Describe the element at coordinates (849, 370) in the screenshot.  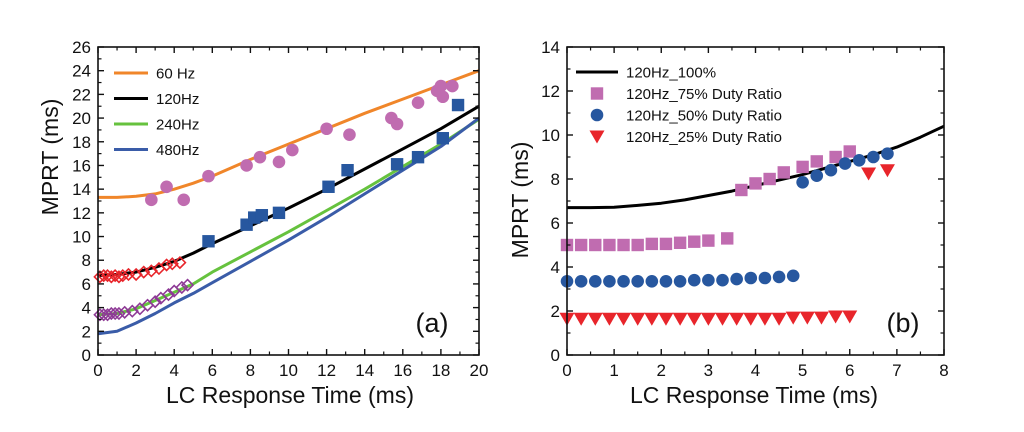
I see `panel-b-x-tick-label: 6` at that location.